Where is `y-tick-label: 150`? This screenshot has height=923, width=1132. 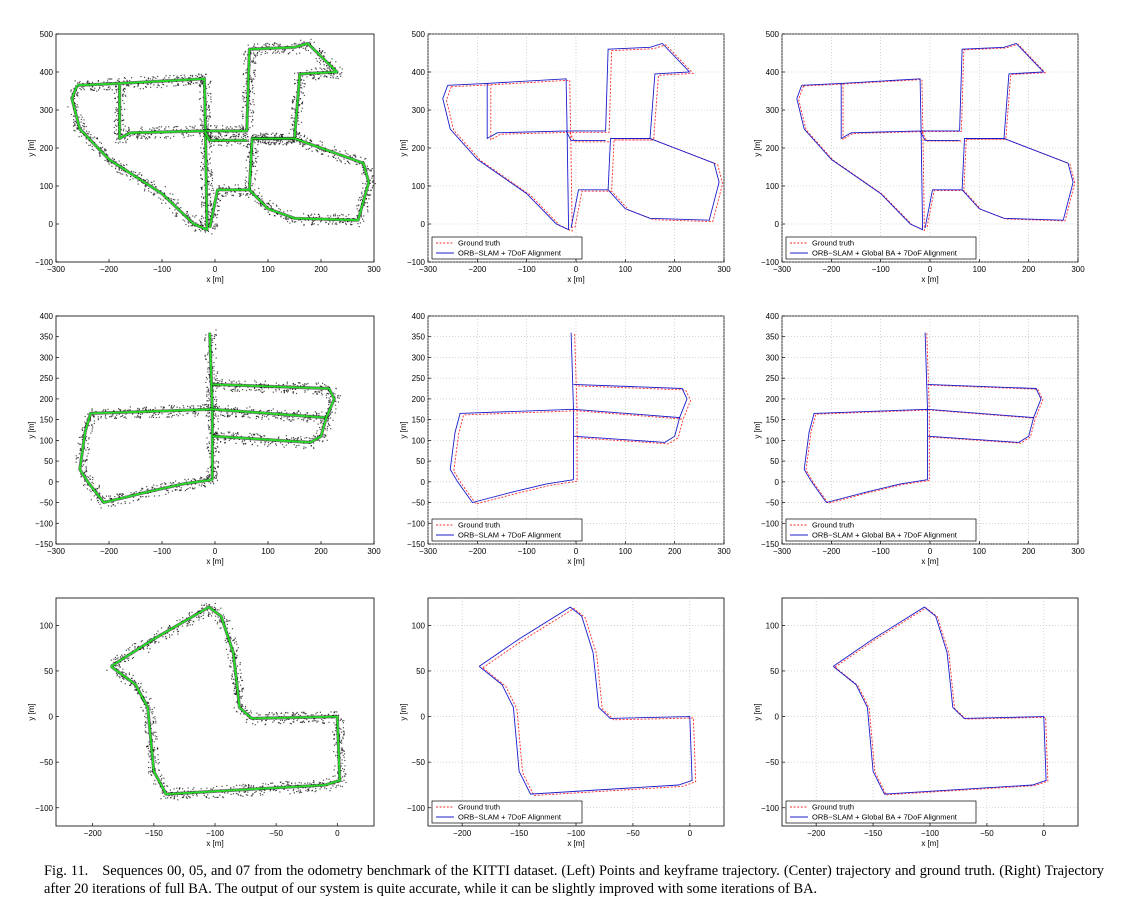
y-tick-label: 150 is located at coordinates (773, 420).